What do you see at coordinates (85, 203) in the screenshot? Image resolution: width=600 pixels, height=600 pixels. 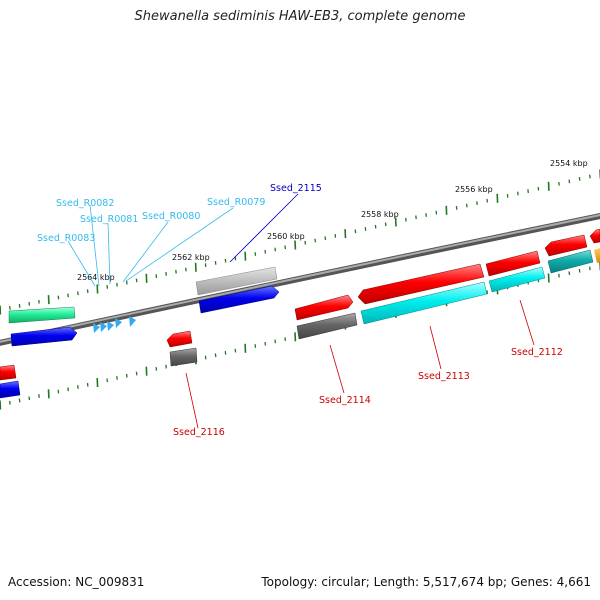 I see `label-ssed-r0082: Ssed_R0082` at bounding box center [85, 203].